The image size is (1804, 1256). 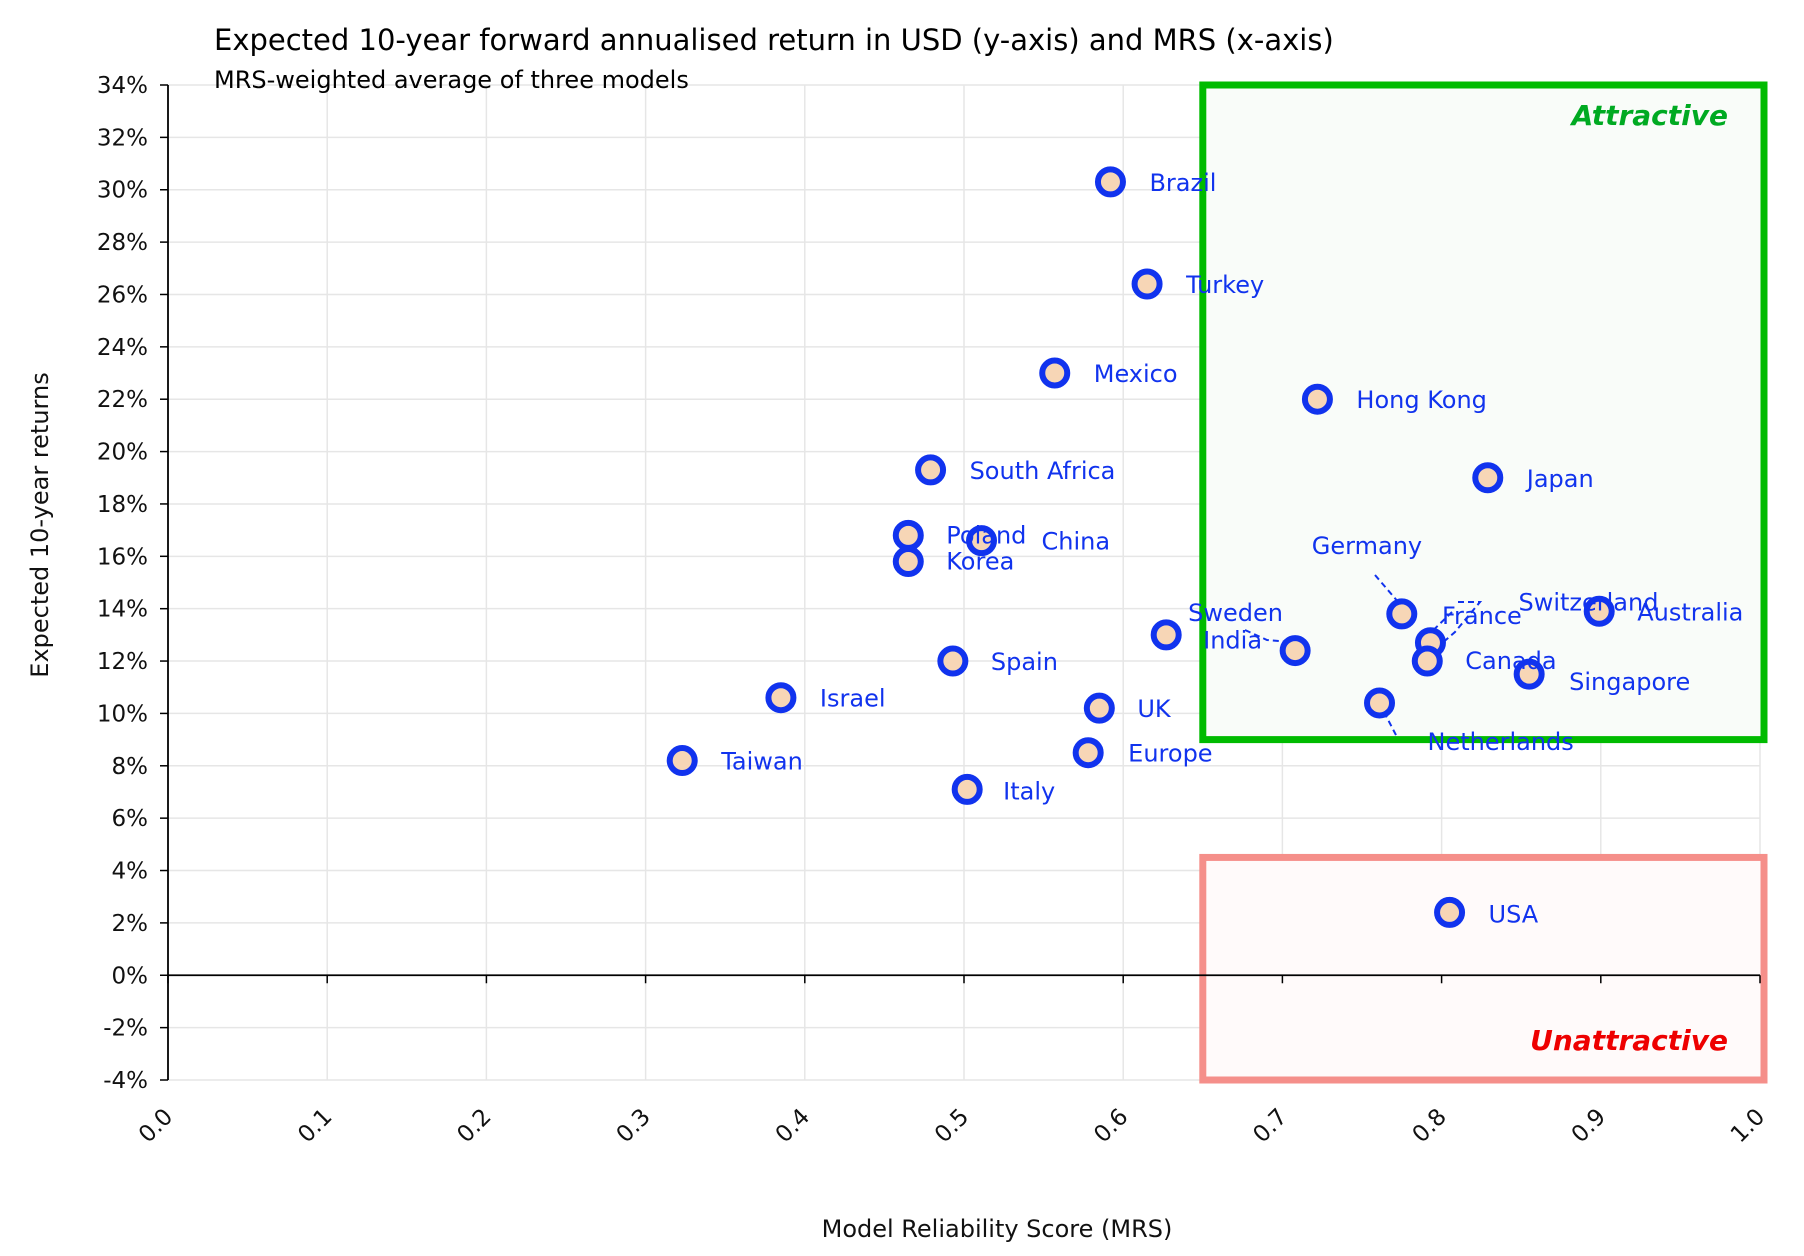 I want to click on point-poland, so click(x=908, y=535).